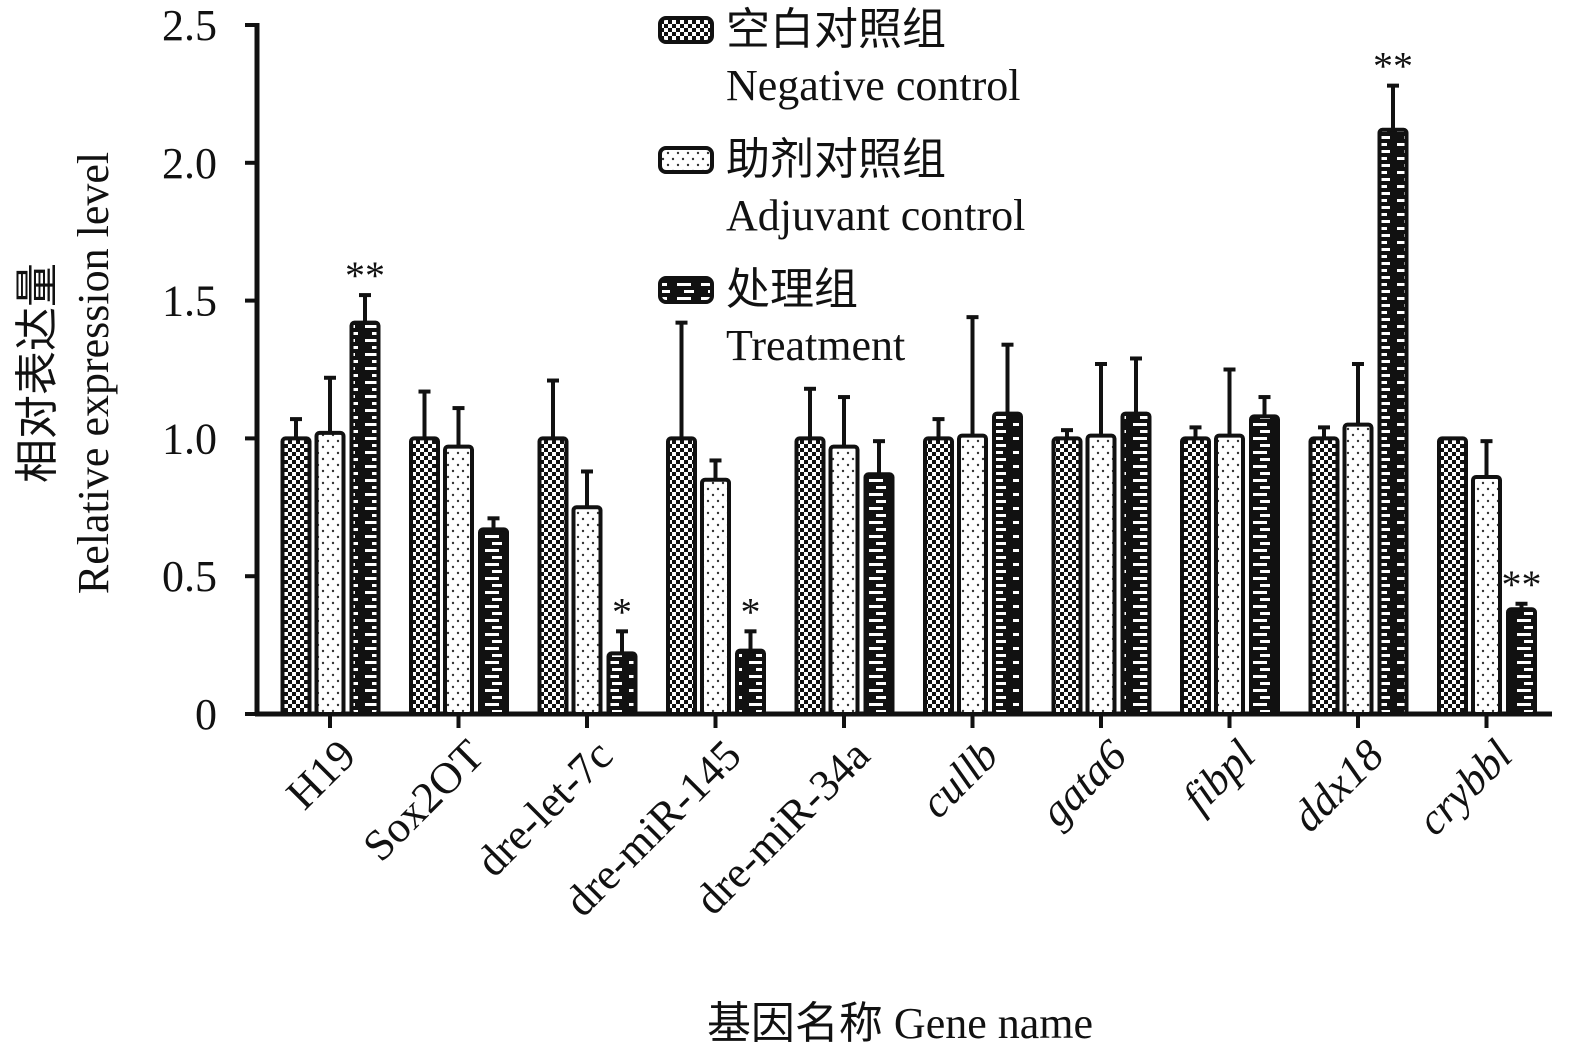 Image resolution: width=1575 pixels, height=1064 pixels. I want to click on bar-negative-control-fibpl, so click(1195, 576).